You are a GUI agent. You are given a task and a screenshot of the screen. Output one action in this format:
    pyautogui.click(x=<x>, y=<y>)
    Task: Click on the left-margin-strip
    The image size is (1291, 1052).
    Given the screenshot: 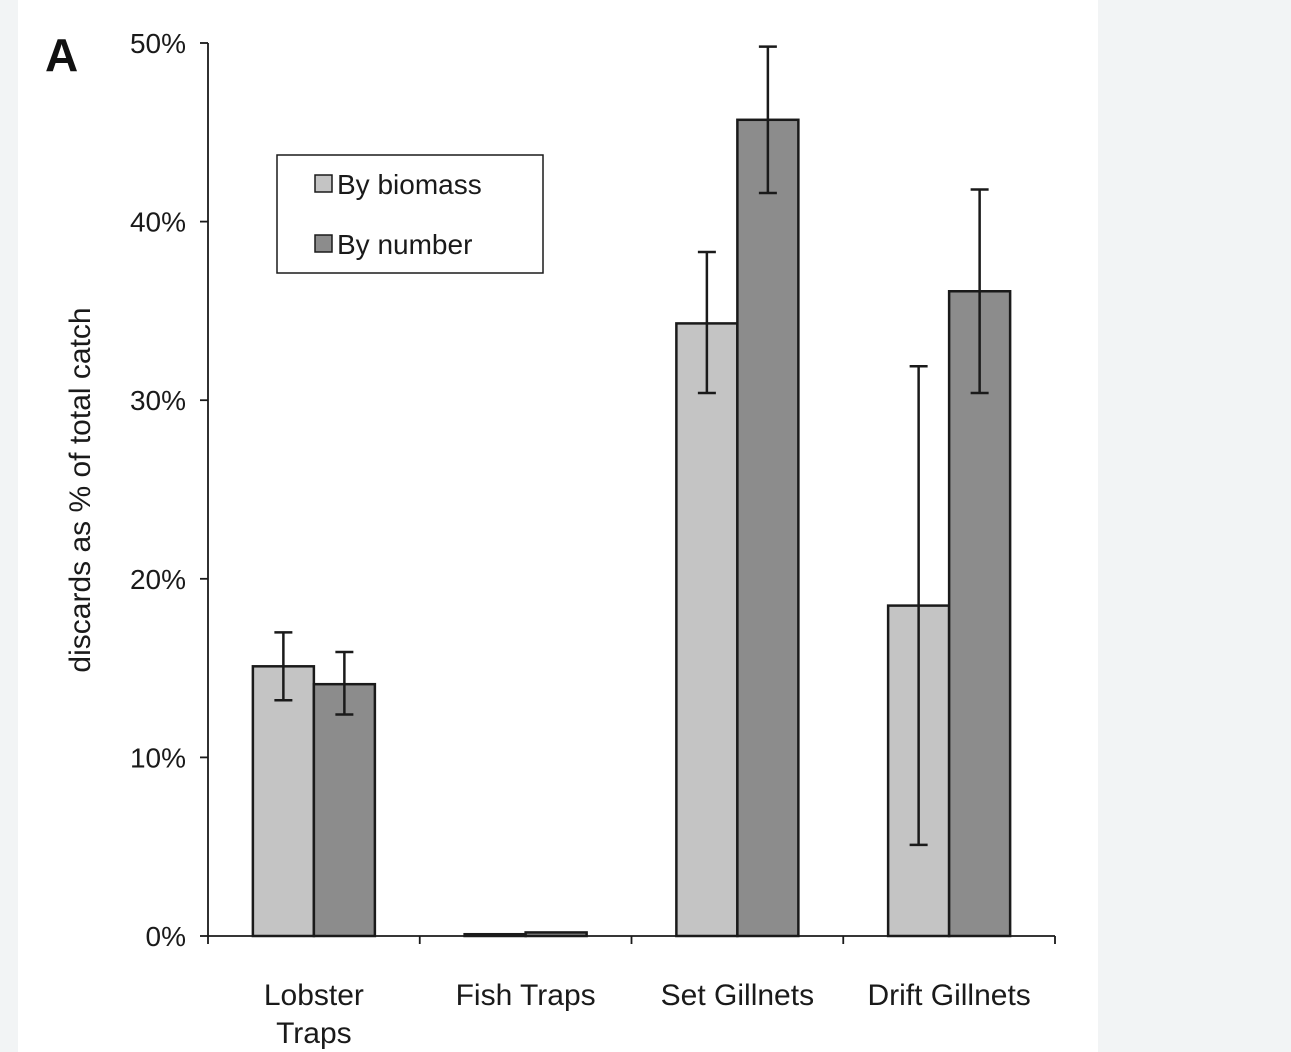 What is the action you would take?
    pyautogui.click(x=9, y=526)
    